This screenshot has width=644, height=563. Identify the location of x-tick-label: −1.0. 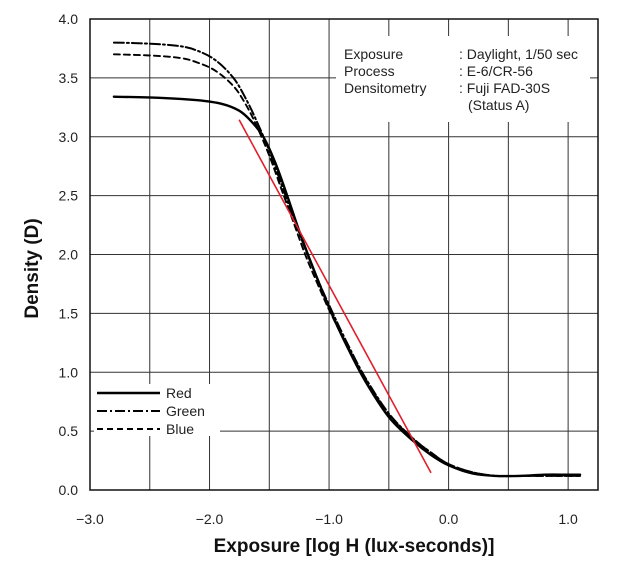
(329, 519).